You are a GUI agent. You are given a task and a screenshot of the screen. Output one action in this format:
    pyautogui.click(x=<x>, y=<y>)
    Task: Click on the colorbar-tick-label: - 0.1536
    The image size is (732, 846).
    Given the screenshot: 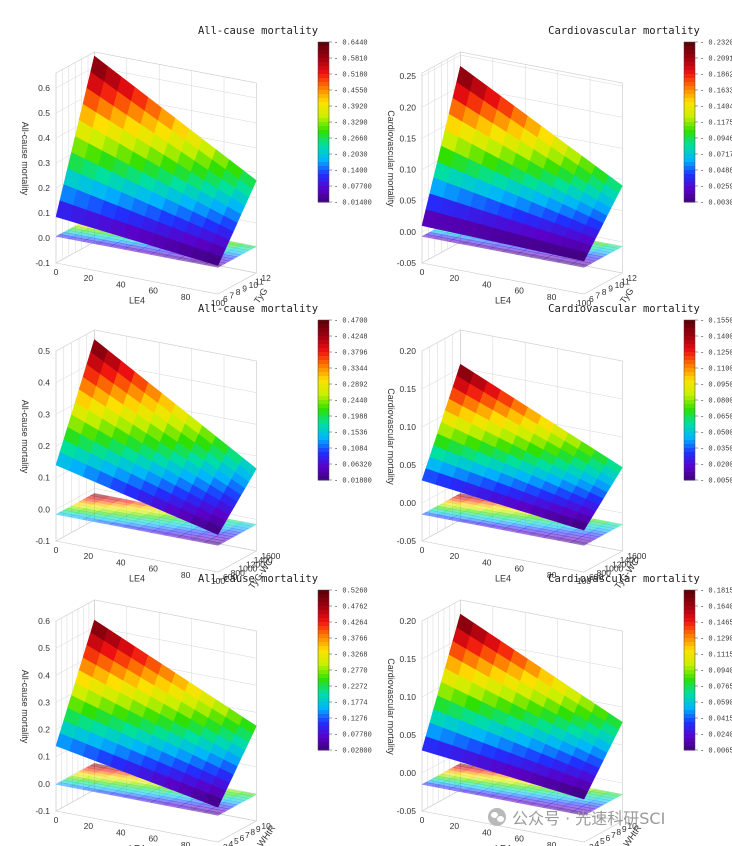 What is the action you would take?
    pyautogui.click(x=351, y=434)
    